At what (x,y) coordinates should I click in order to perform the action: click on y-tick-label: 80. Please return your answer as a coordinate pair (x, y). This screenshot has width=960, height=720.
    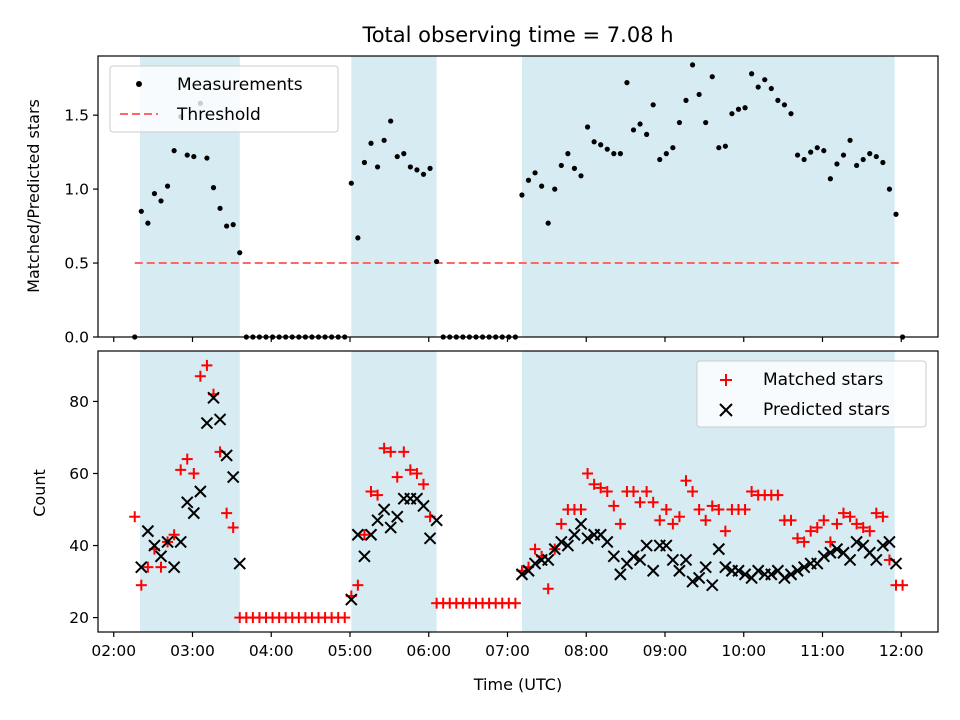
    Looking at the image, I should click on (79, 402).